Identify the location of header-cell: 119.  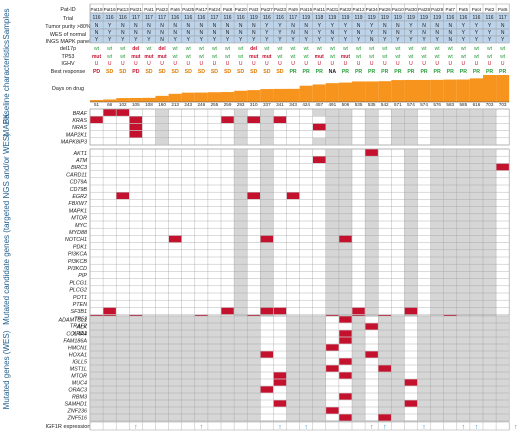
(385, 18).